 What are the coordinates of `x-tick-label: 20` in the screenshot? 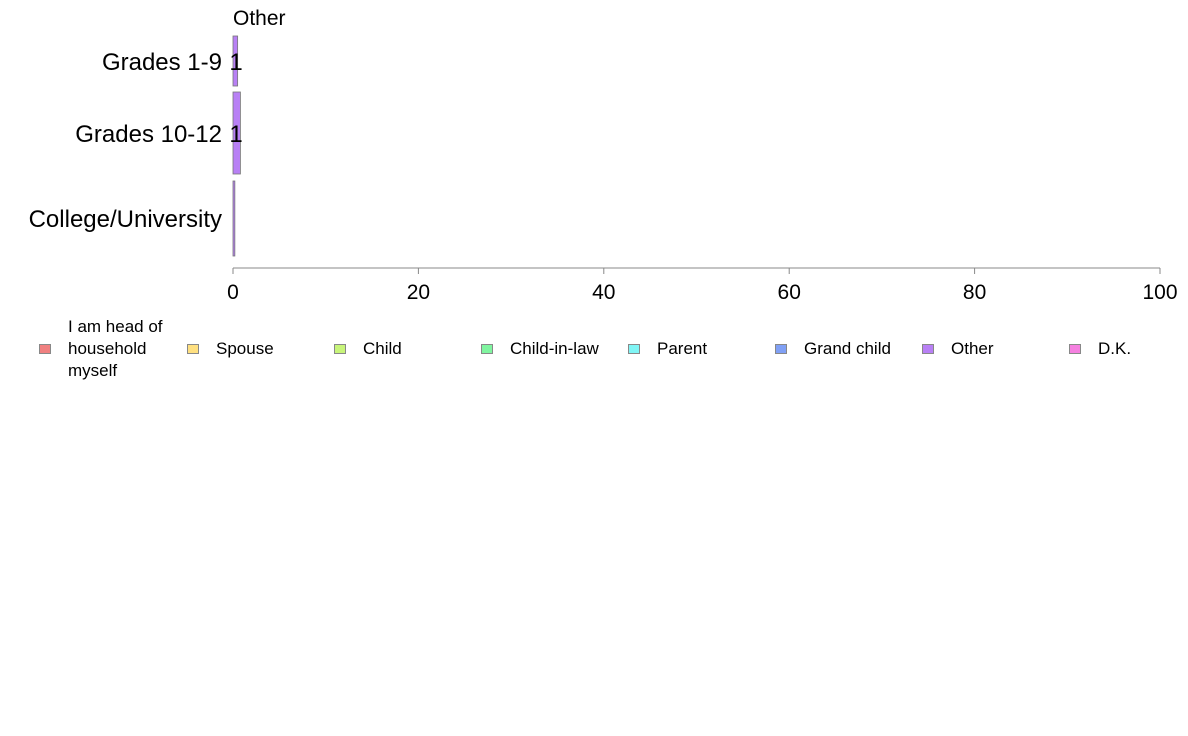 It's located at (418, 292).